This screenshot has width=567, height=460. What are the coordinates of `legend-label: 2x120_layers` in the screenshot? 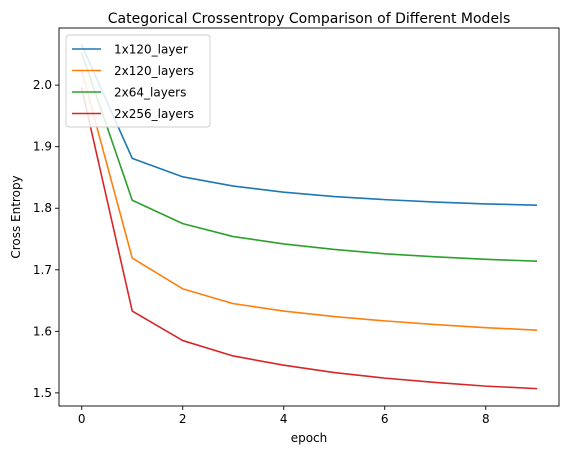 It's located at (154, 71).